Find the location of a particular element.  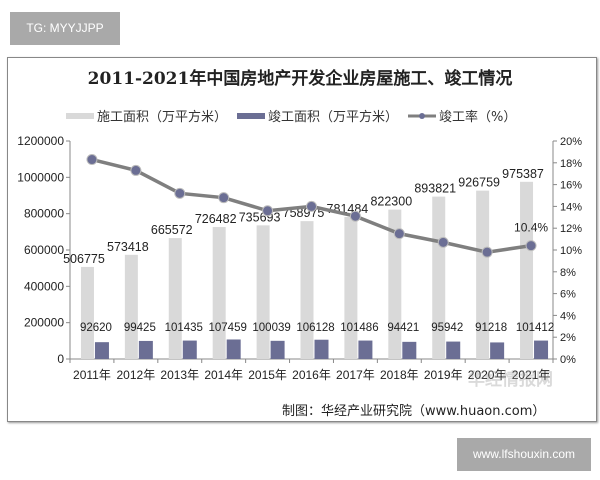

x-tick-label: 2012年 is located at coordinates (136, 375).